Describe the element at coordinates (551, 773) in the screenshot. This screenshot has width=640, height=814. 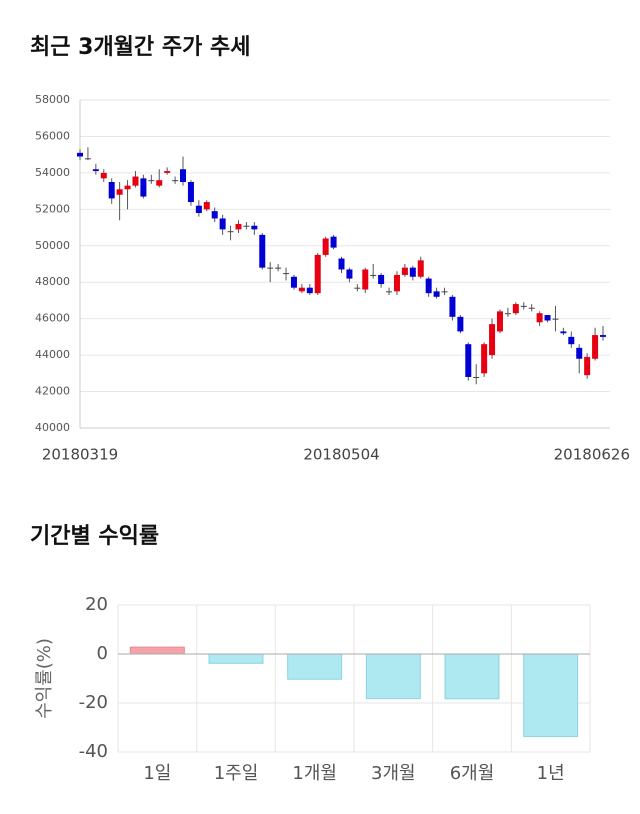
I see `x-tick-label: 1년` at that location.